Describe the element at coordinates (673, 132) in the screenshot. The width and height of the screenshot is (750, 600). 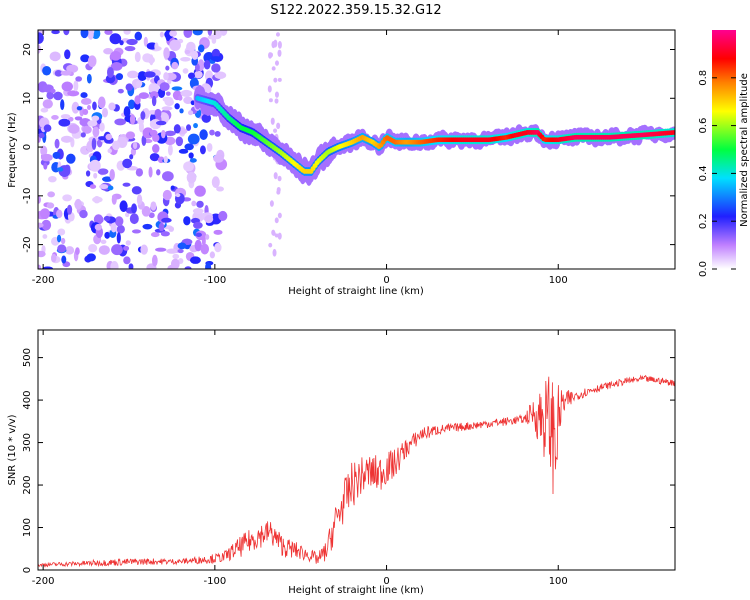
I see `ridge-core` at that location.